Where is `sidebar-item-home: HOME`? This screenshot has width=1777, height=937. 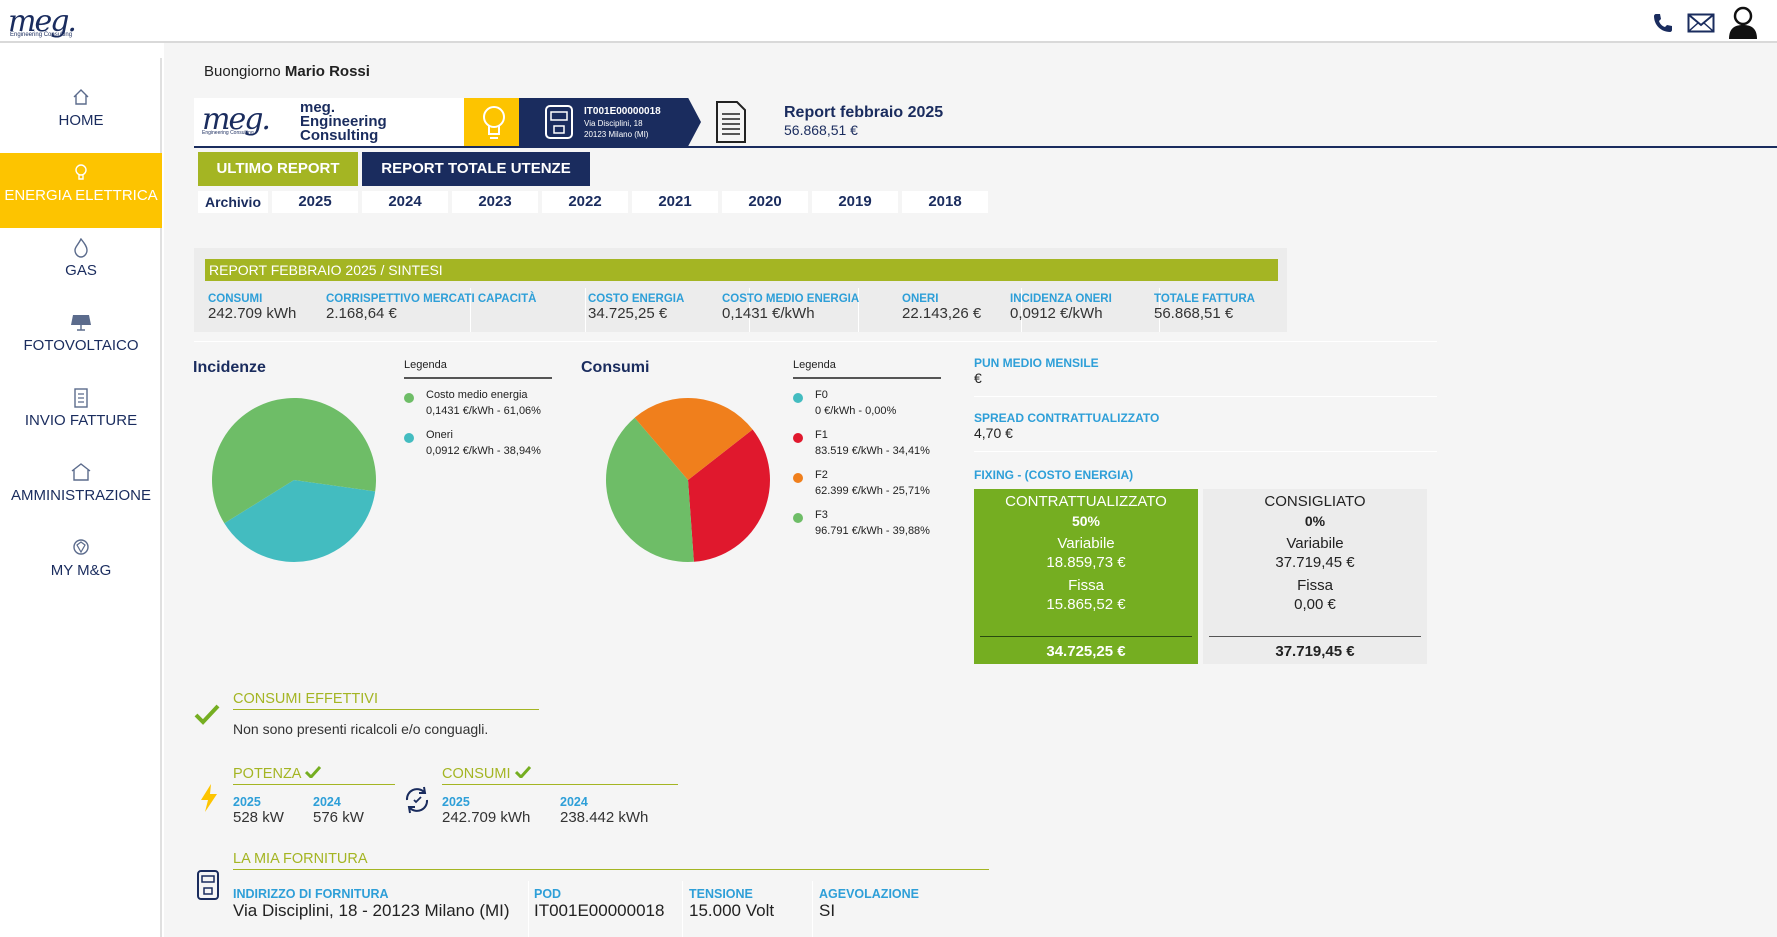 sidebar-item-home: HOME is located at coordinates (81, 115).